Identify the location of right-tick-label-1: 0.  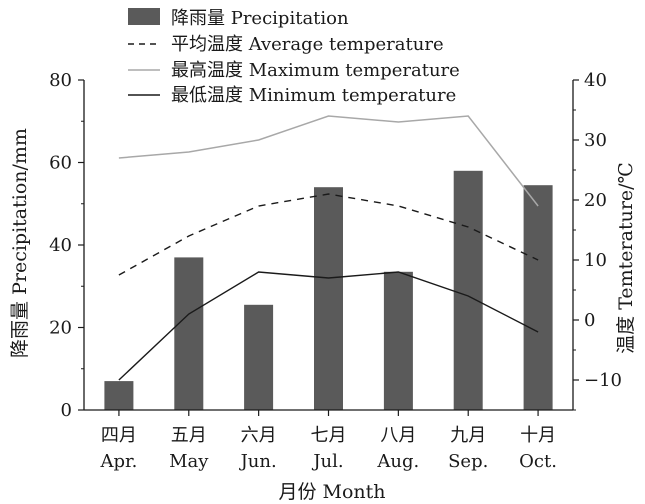
(589, 320).